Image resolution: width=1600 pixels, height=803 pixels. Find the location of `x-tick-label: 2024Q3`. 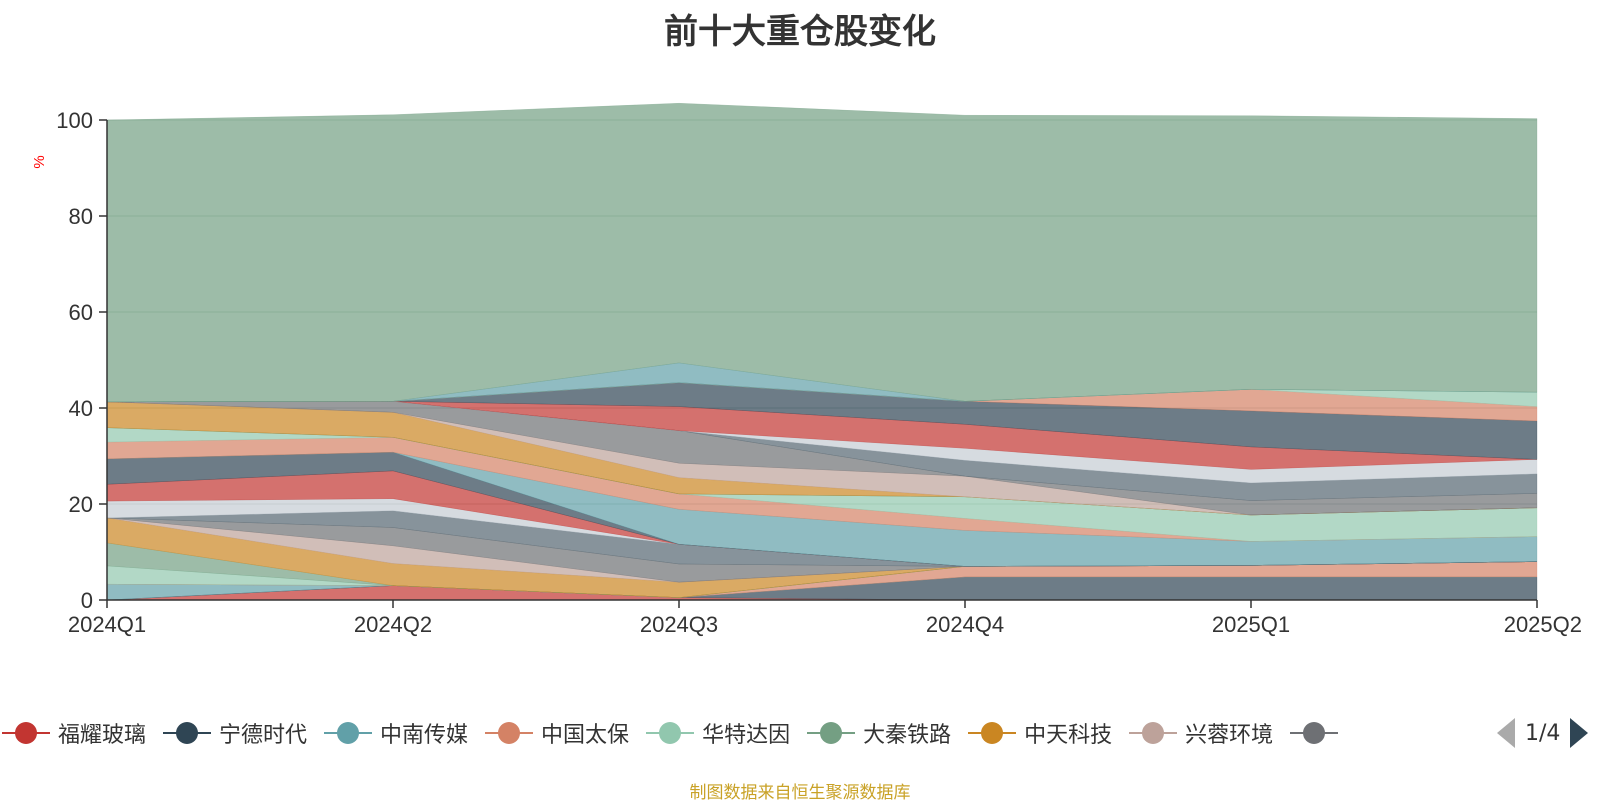

x-tick-label: 2024Q3 is located at coordinates (679, 624).